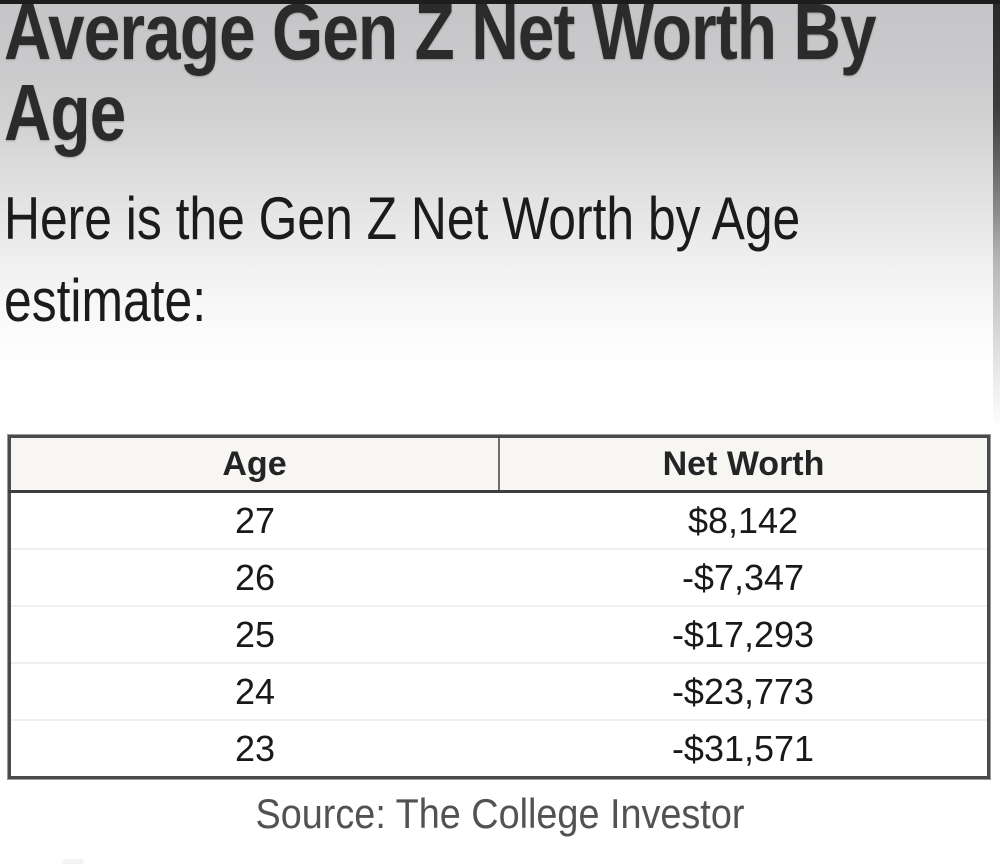 The height and width of the screenshot is (864, 1000). I want to click on column-header-networth: Net Worth, so click(744, 464).